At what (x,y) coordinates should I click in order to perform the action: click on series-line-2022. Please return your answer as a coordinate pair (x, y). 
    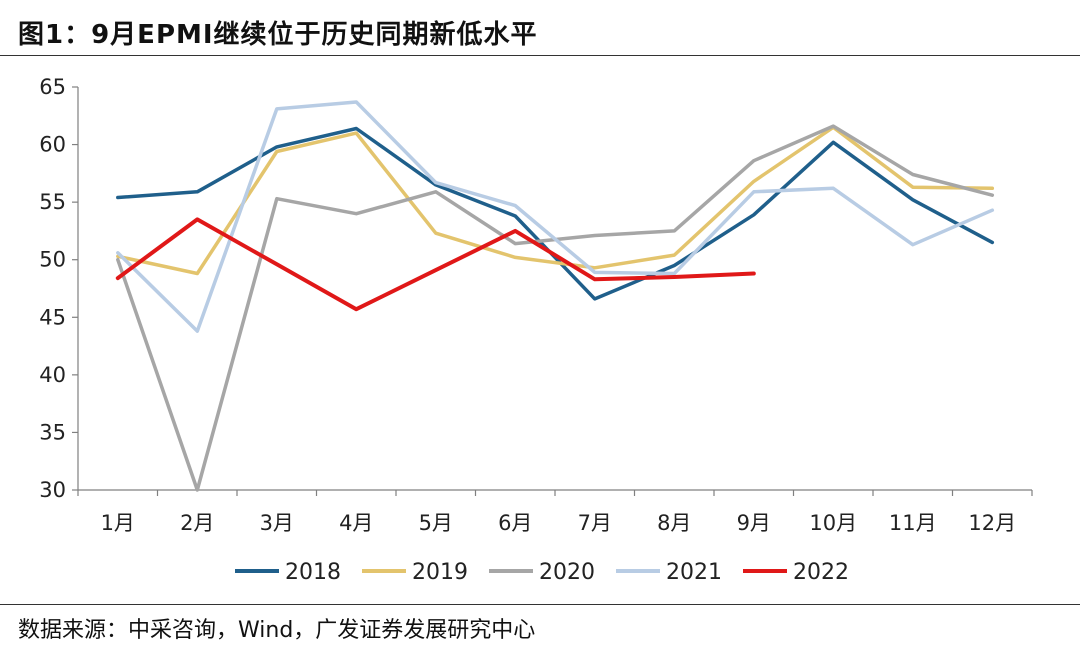
    Looking at the image, I should click on (435, 264).